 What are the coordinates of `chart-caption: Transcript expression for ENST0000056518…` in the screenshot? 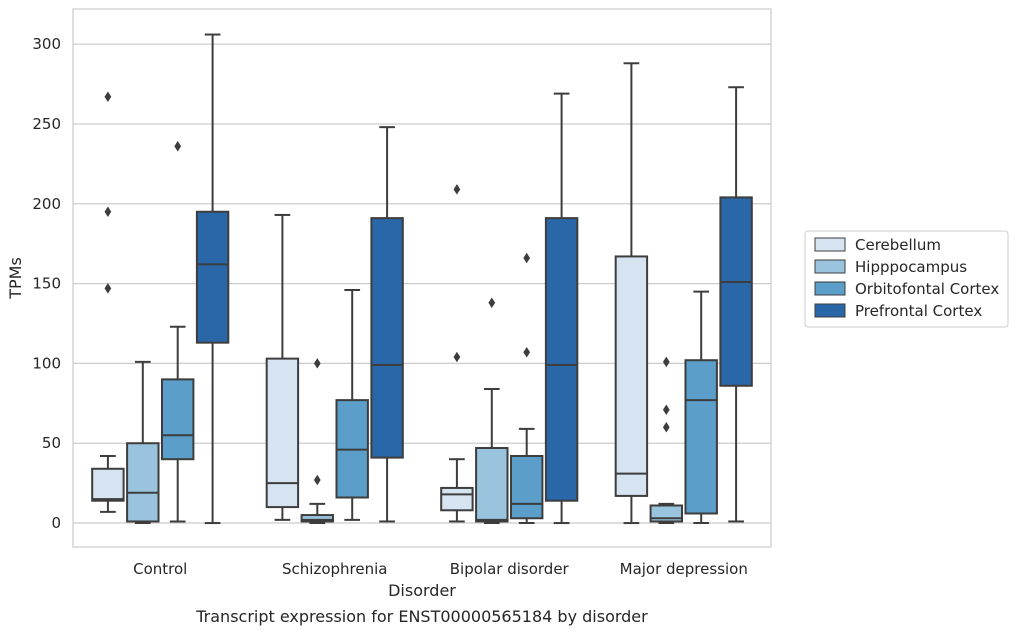 It's located at (421, 616).